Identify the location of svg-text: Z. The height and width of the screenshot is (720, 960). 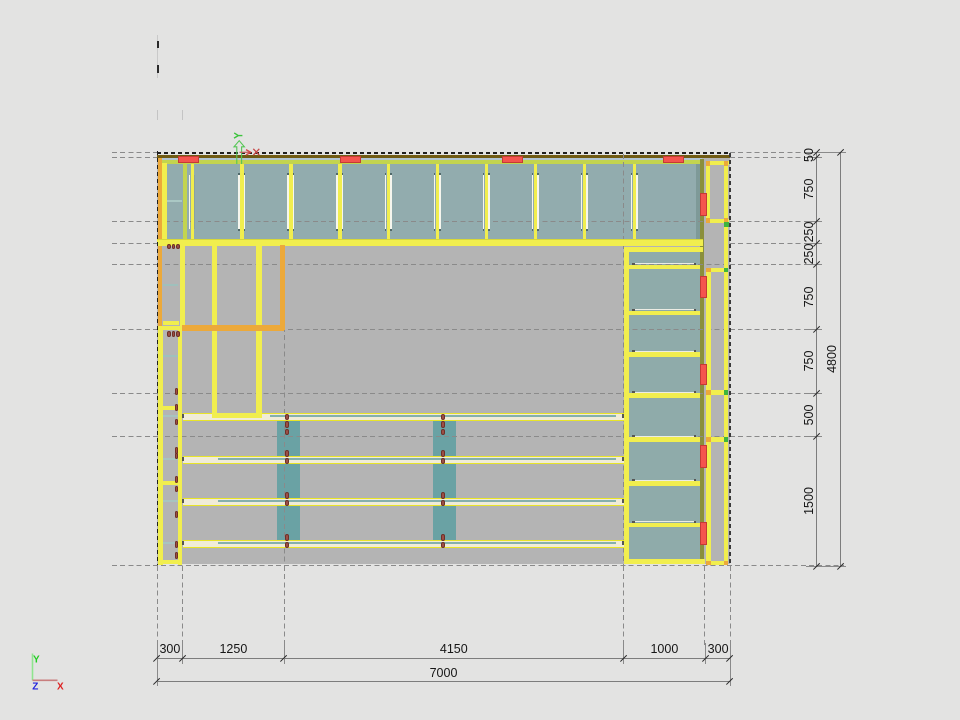
(35, 687).